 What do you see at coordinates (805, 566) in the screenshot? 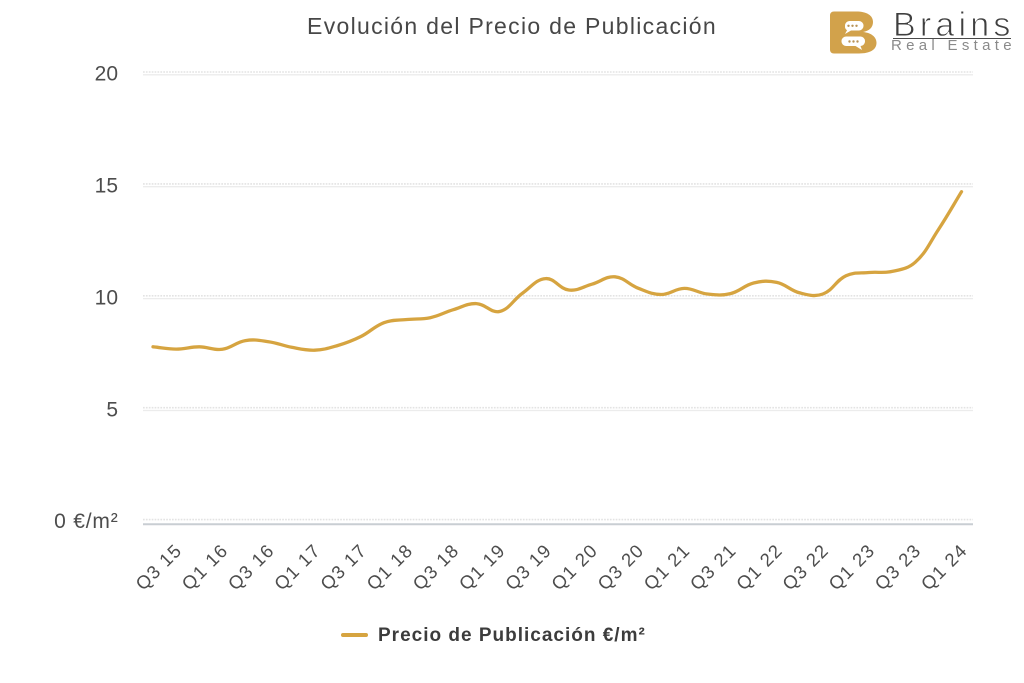
I see `svg-text: Q3 22` at bounding box center [805, 566].